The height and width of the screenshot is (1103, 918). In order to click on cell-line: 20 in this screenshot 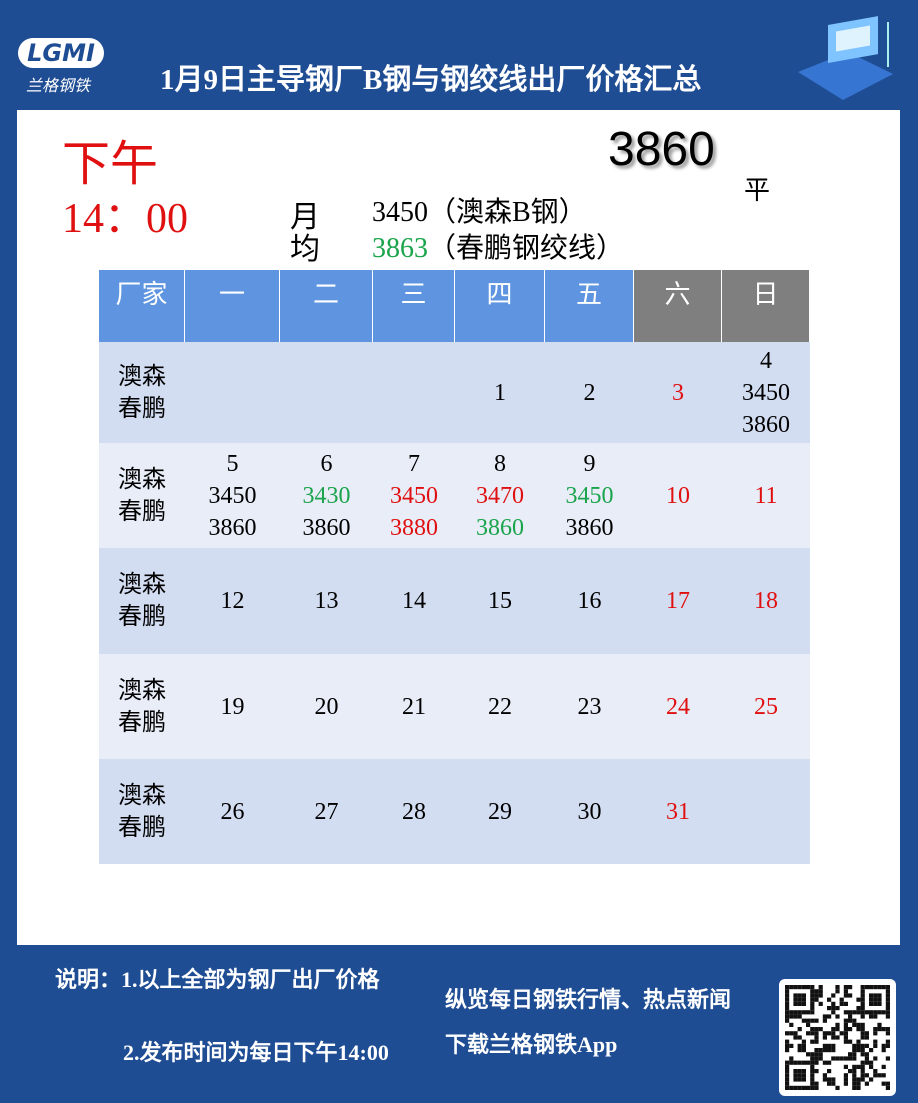, I will do `click(326, 706)`.